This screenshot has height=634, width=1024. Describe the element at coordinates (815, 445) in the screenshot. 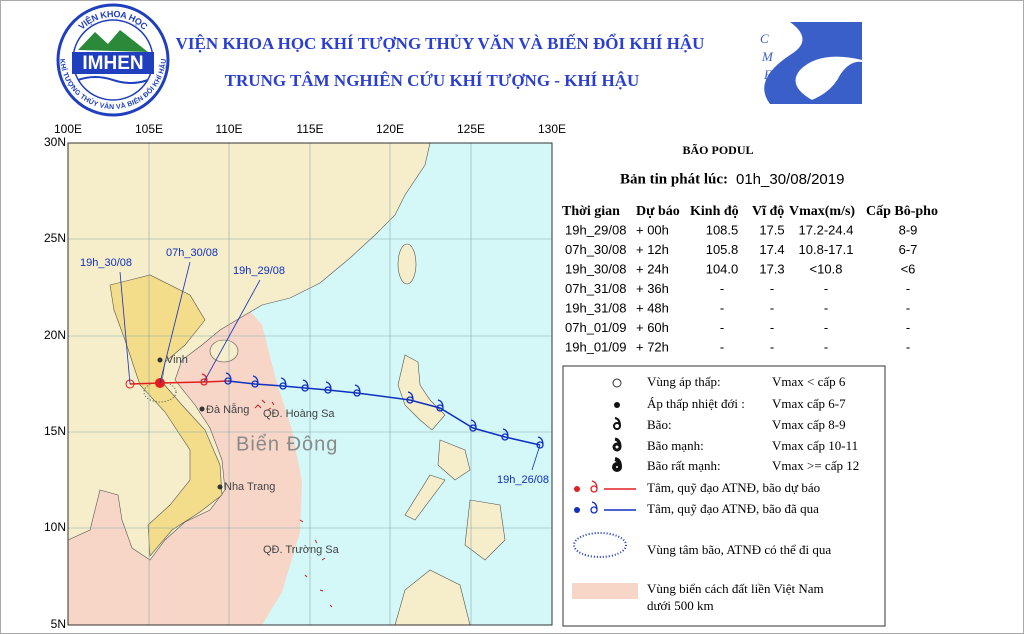

I see `legend-value: Vmax cấp 10-11` at that location.